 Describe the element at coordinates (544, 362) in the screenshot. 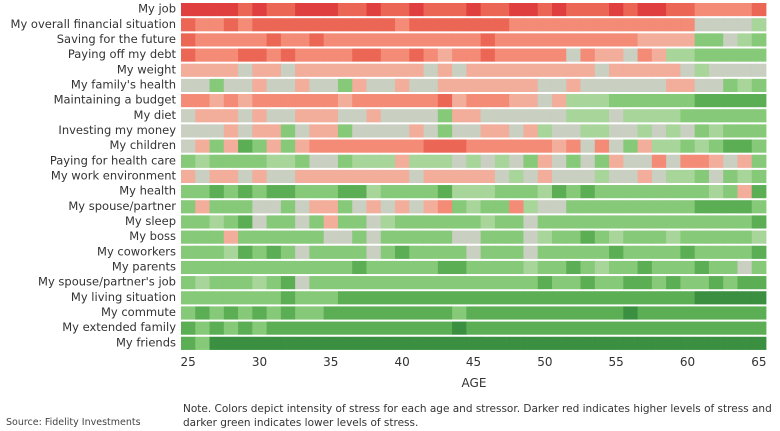

I see `x-tick-label: 50` at that location.